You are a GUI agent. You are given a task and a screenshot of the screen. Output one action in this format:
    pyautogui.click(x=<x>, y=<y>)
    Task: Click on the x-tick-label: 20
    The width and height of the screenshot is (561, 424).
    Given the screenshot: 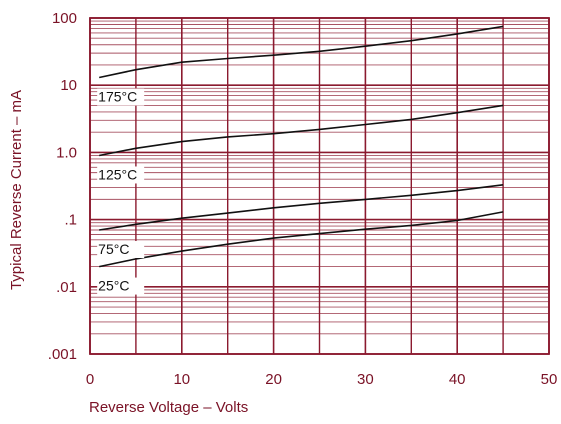 What is the action you would take?
    pyautogui.click(x=273, y=379)
    